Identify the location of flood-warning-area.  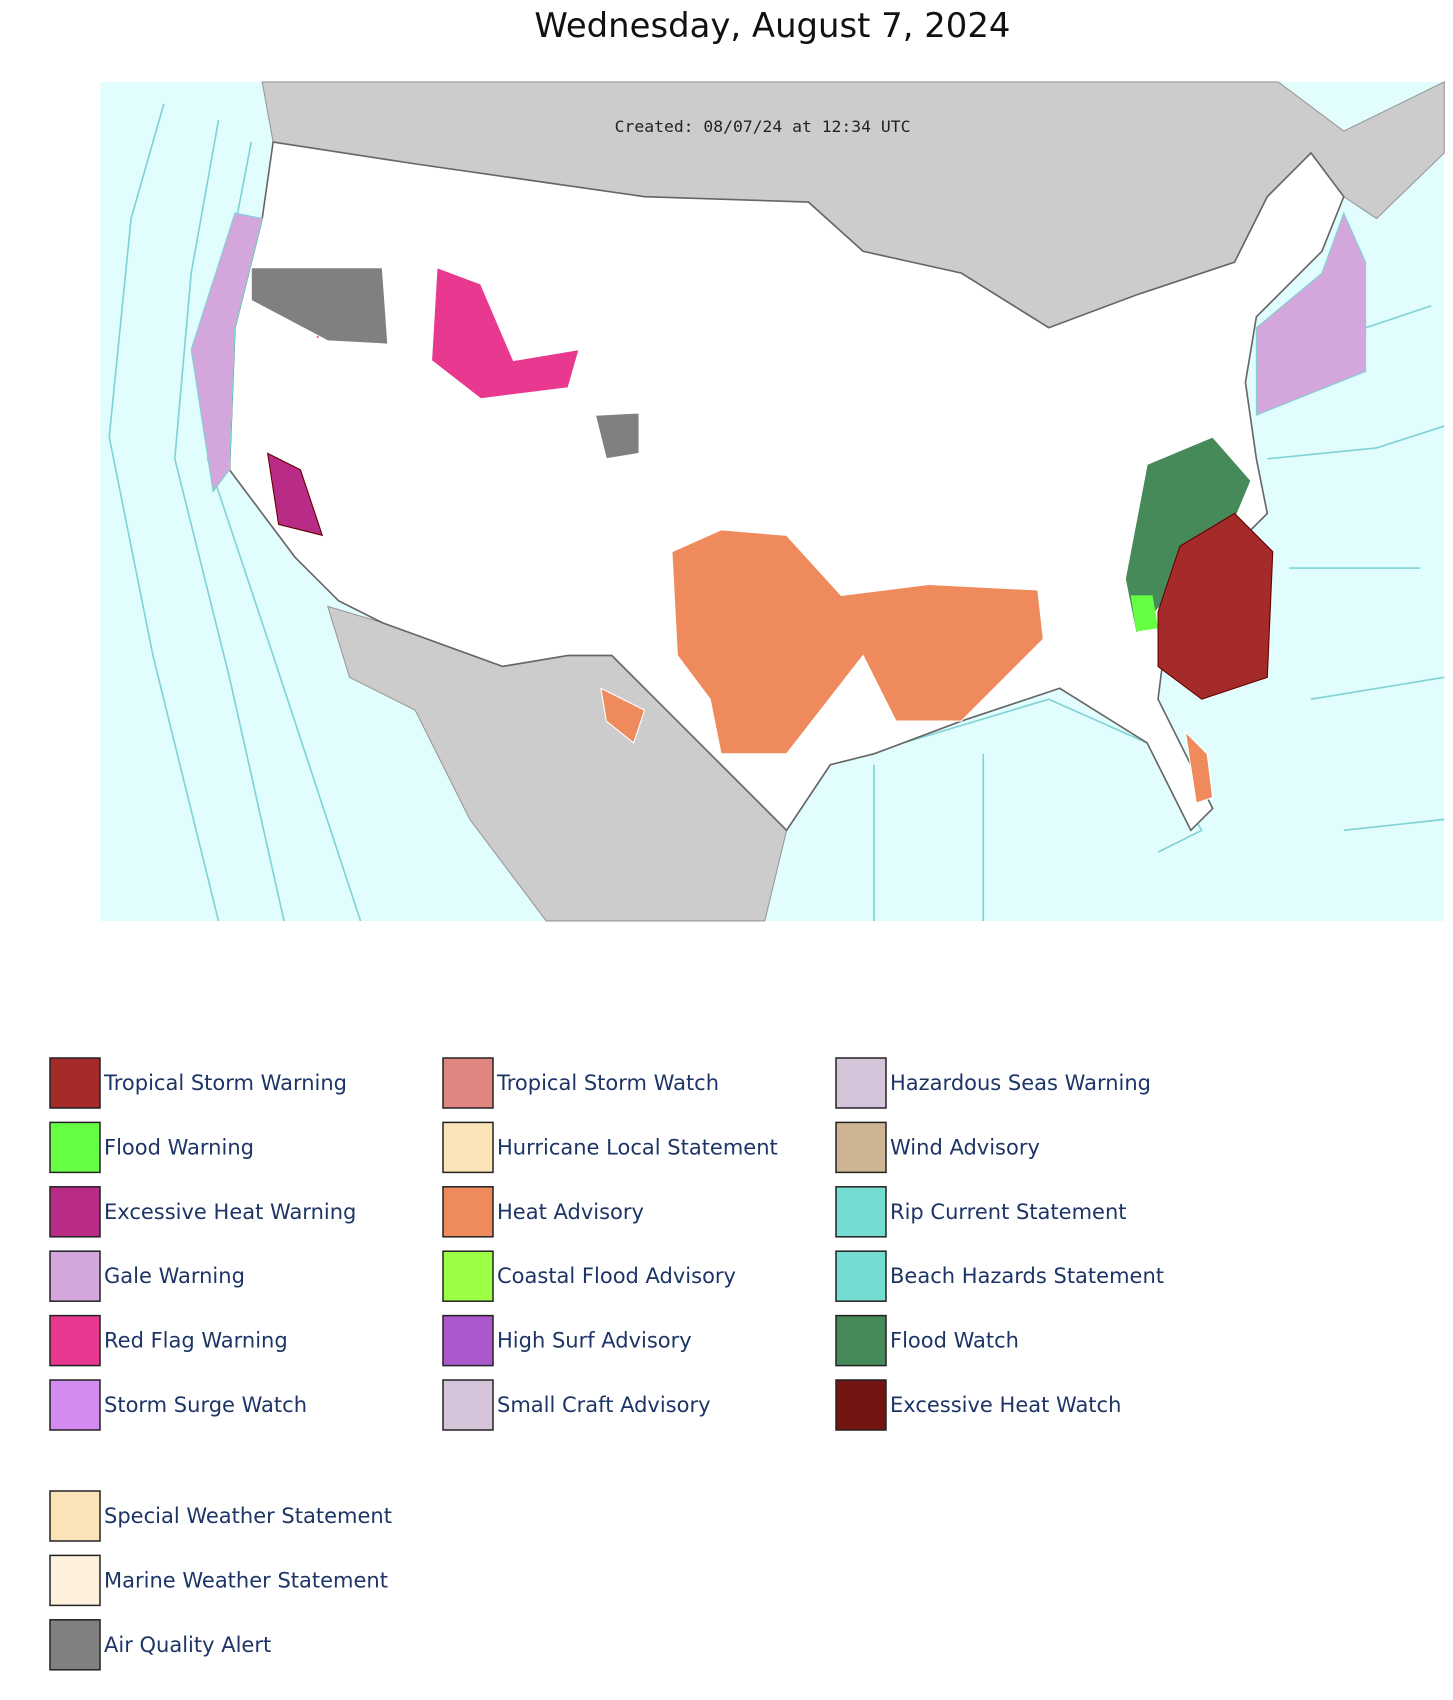
(1144, 613).